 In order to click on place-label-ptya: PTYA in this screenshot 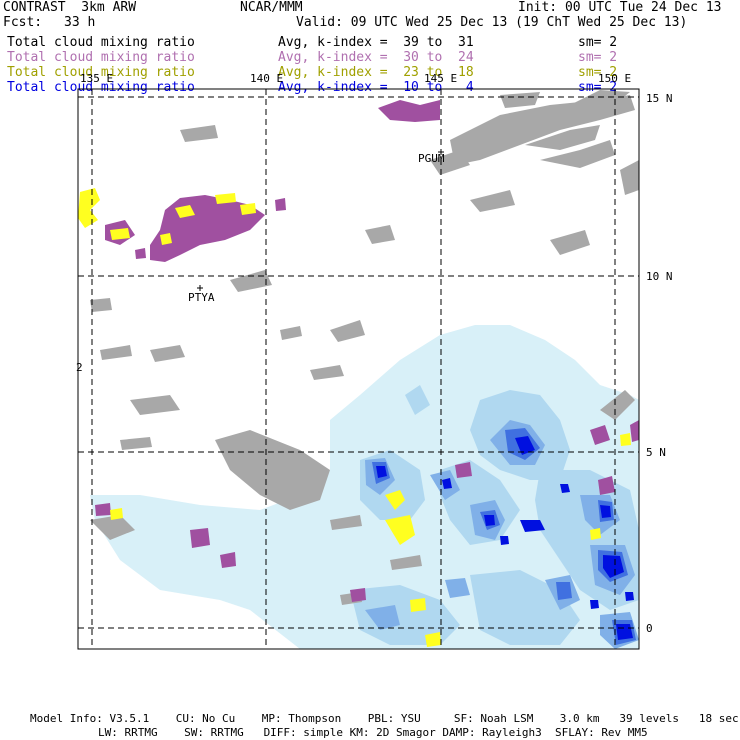, I will do `click(201, 297)`.